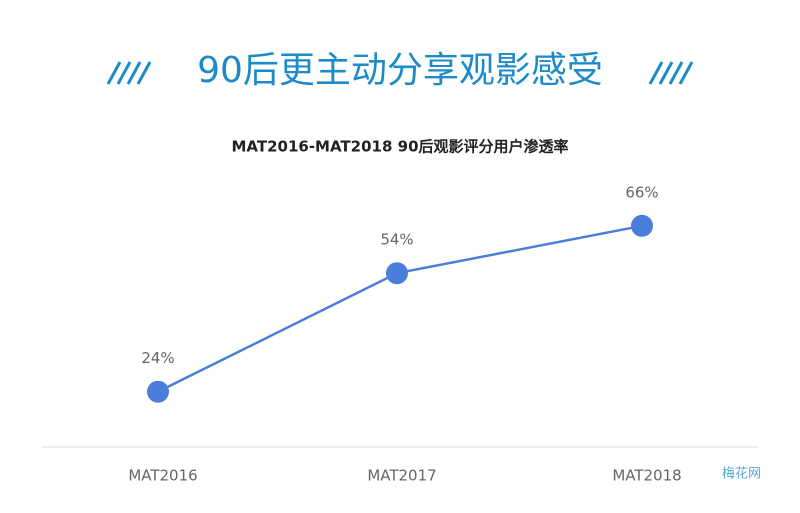 The image size is (800, 513). What do you see at coordinates (671, 73) in the screenshot?
I see `decor-right` at bounding box center [671, 73].